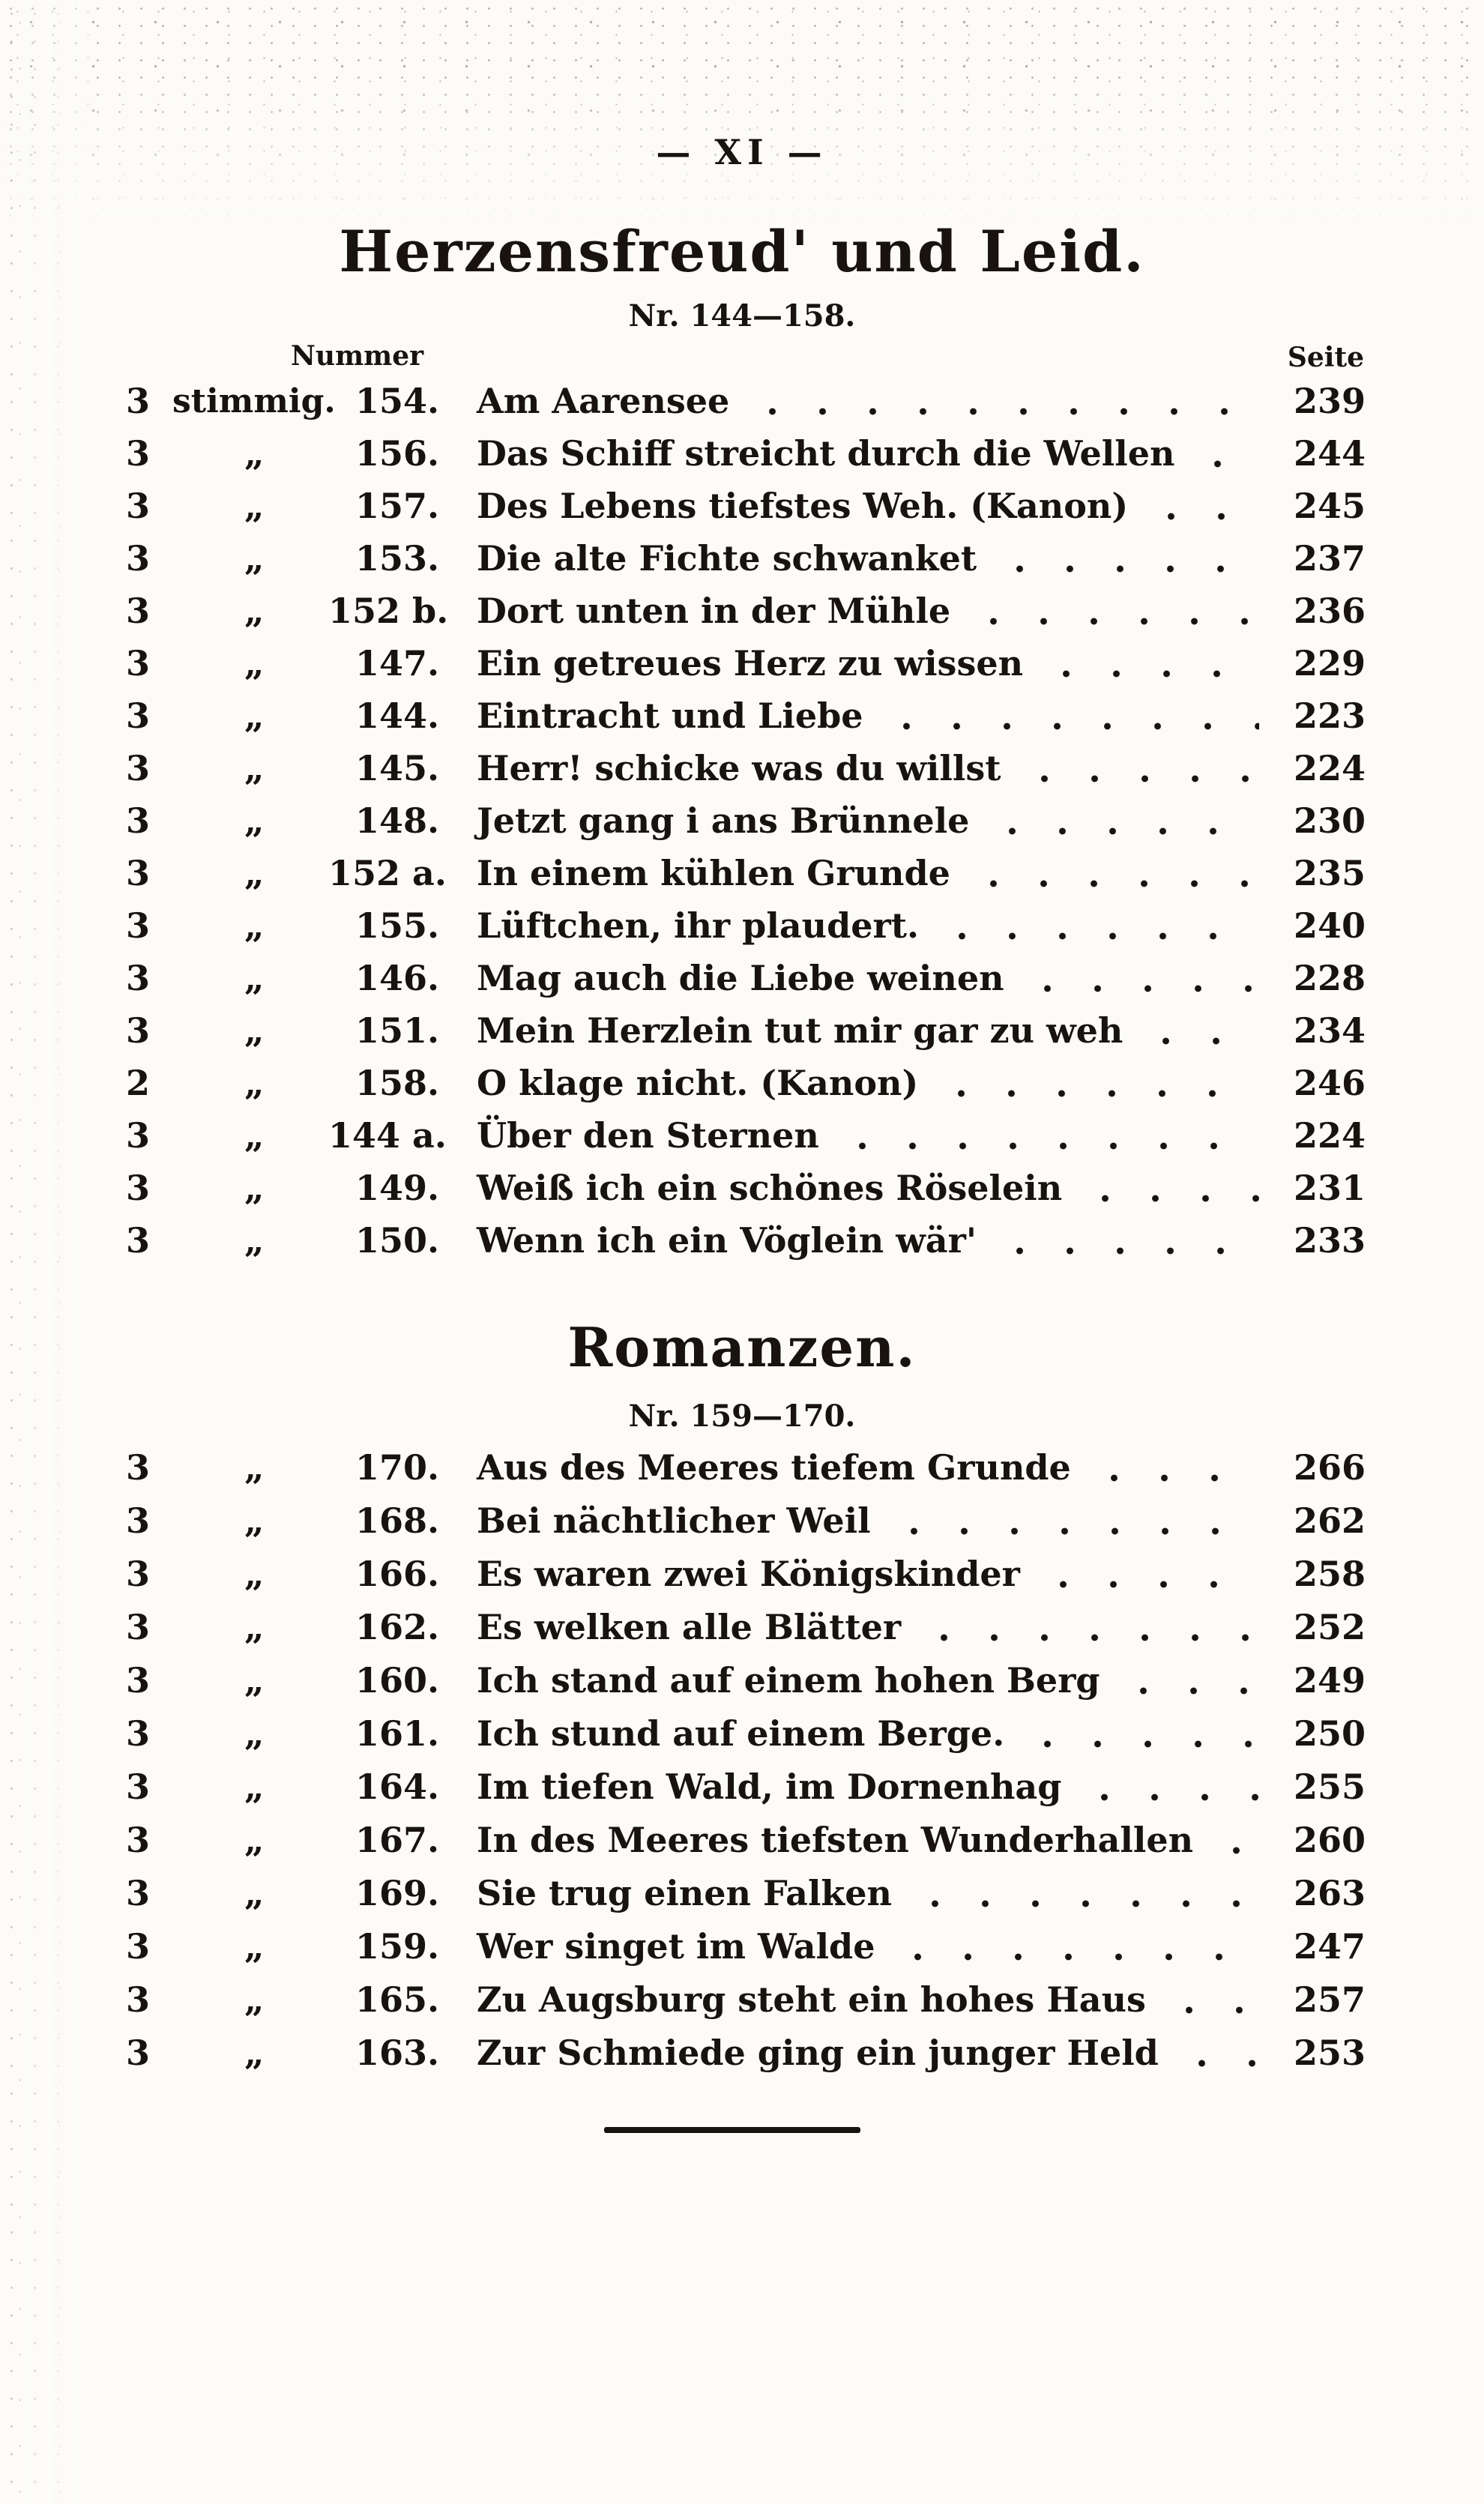  What do you see at coordinates (1329, 1188) in the screenshot?
I see `page-reference: 231` at bounding box center [1329, 1188].